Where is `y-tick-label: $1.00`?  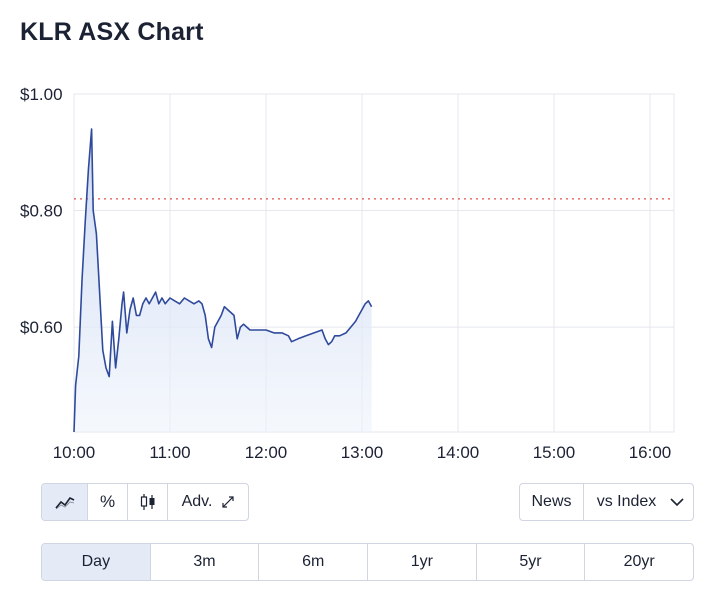 y-tick-label: $1.00 is located at coordinates (41, 94).